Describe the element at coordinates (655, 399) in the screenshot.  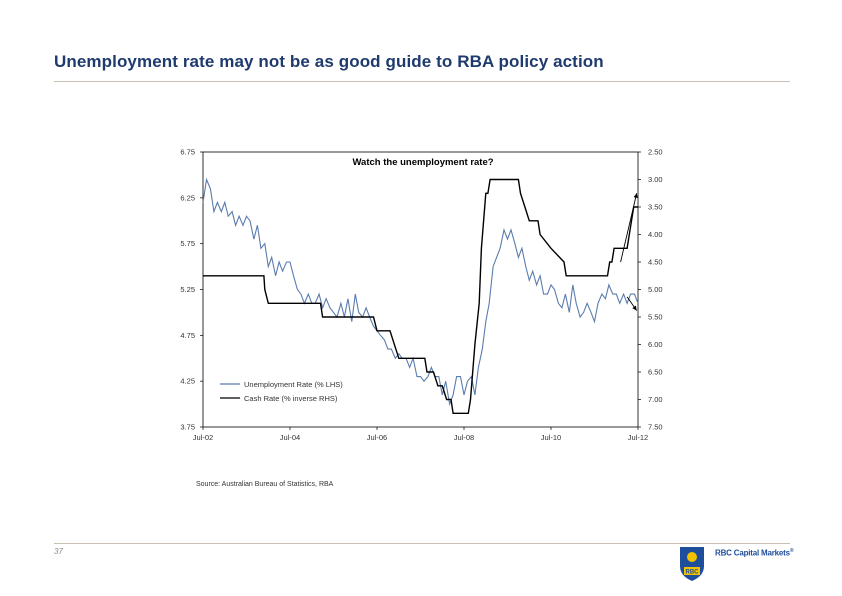
I see `right-tick-label: 7.00` at that location.